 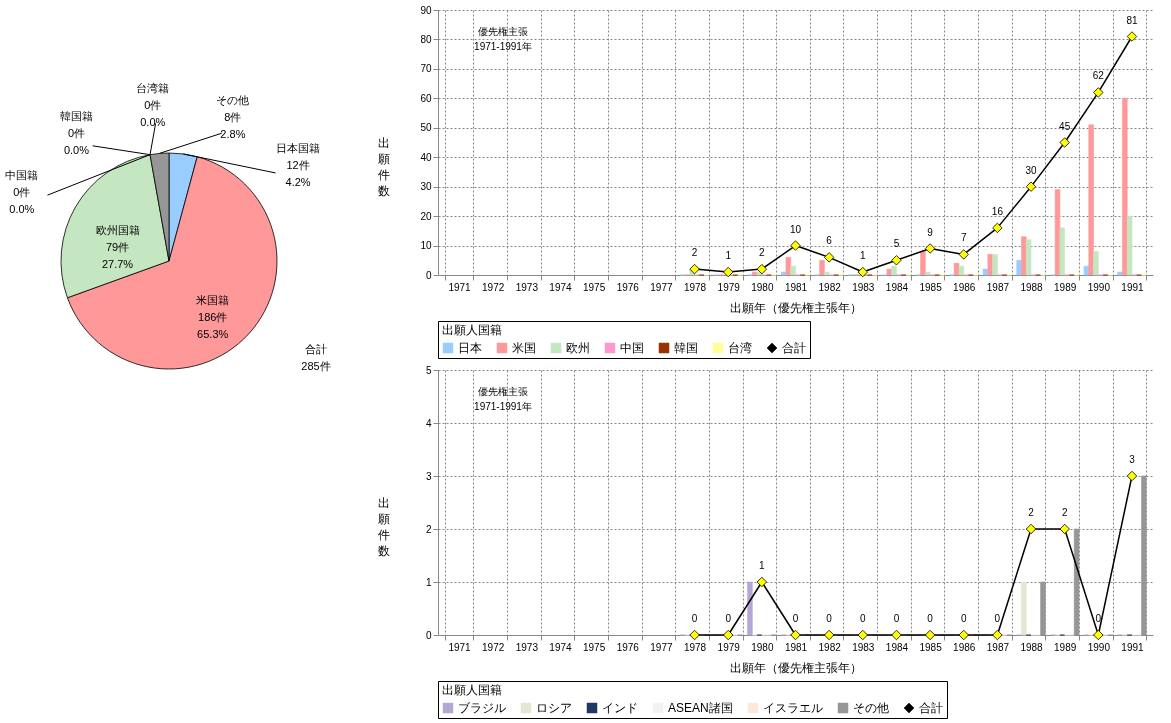 What do you see at coordinates (460, 647) in the screenshot?
I see `x-tick-label: 1971` at bounding box center [460, 647].